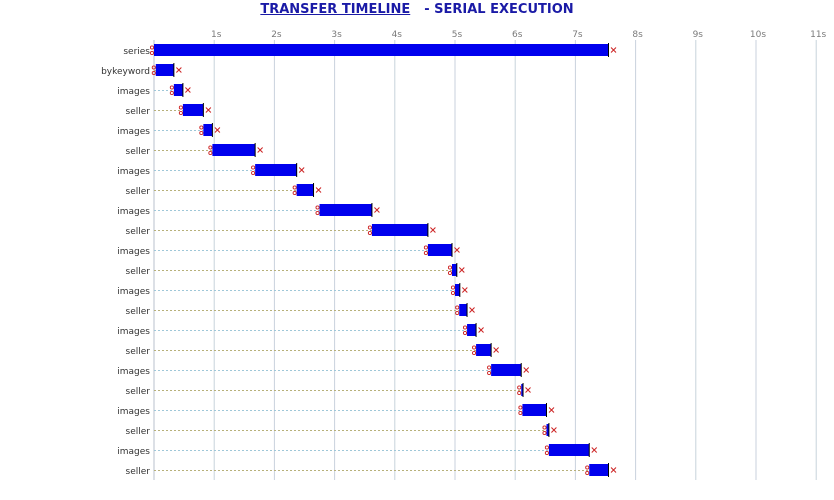  What do you see at coordinates (758, 35) in the screenshot?
I see `x-tick-label: 10s` at bounding box center [758, 35].